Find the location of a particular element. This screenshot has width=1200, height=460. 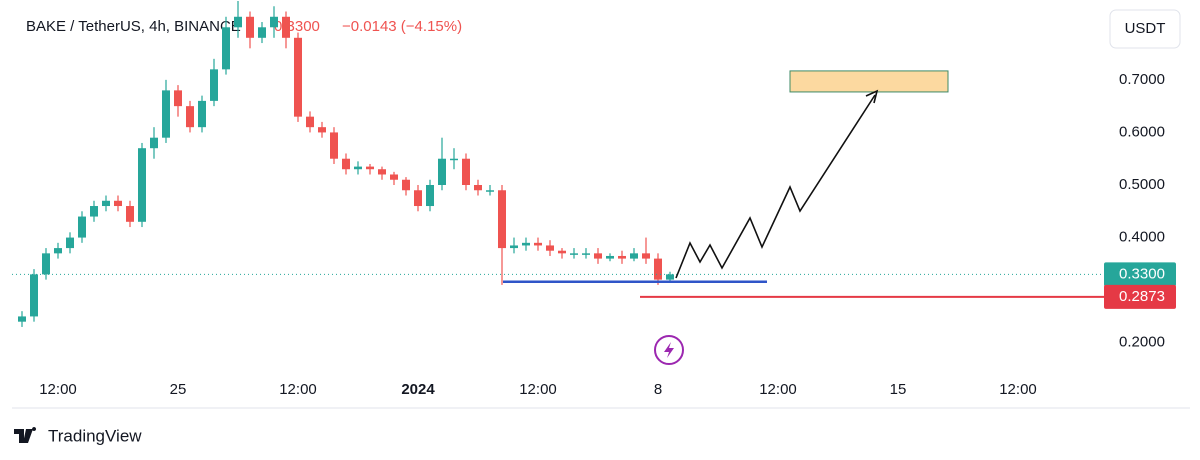

lightning-icon is located at coordinates (669, 350).